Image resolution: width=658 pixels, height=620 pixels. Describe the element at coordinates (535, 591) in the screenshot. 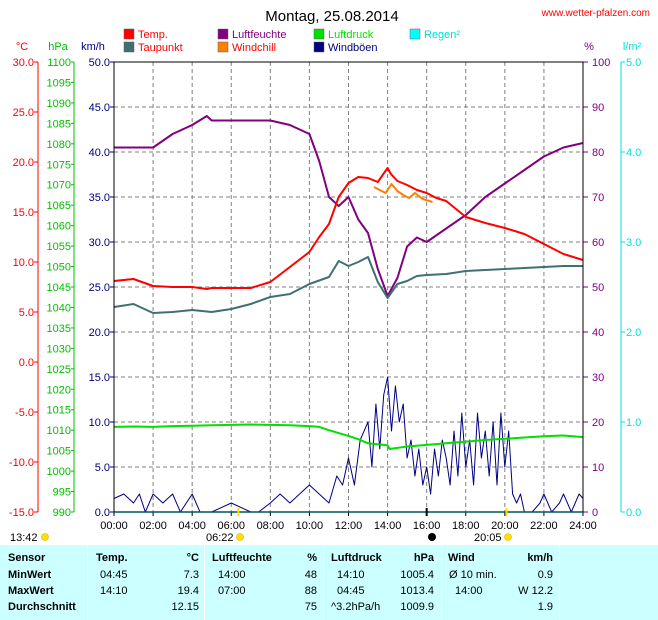

I see `stats-cell: W 12.2` at that location.